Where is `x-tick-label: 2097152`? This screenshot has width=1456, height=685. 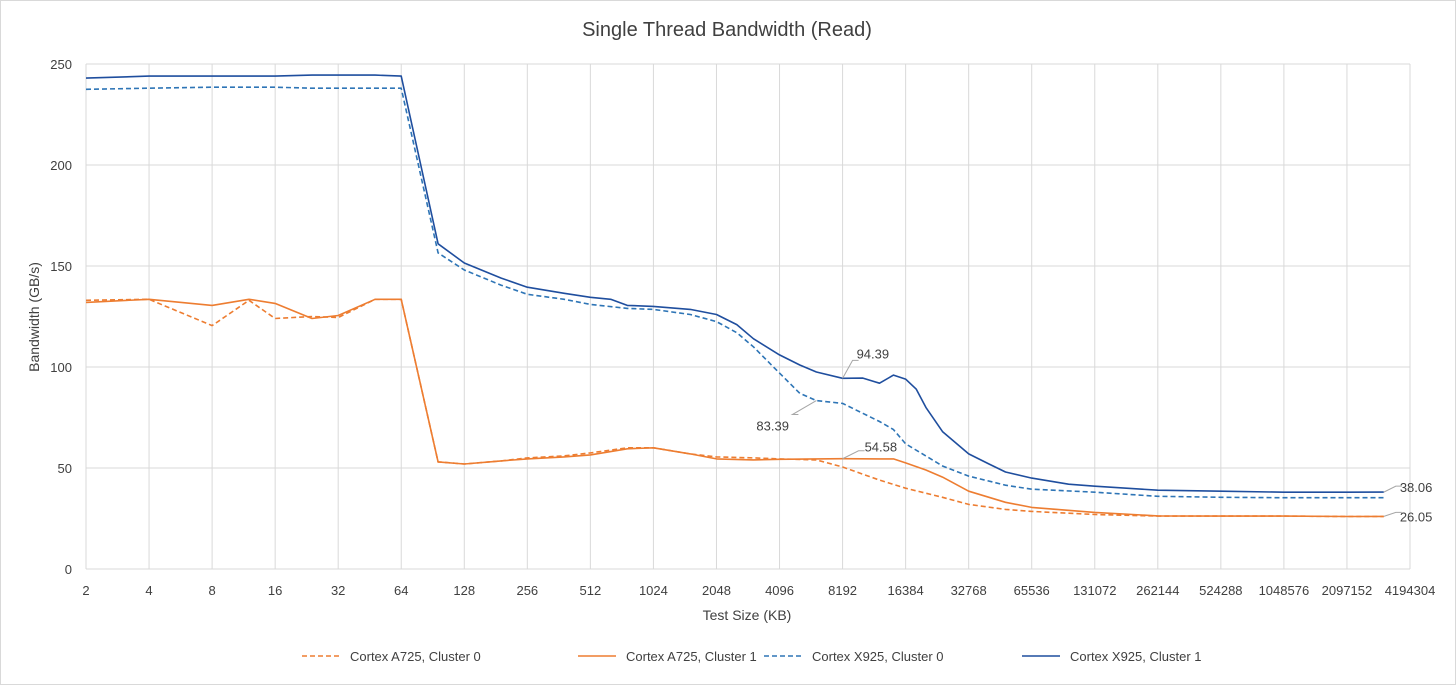 x-tick-label: 2097152 is located at coordinates (1347, 590).